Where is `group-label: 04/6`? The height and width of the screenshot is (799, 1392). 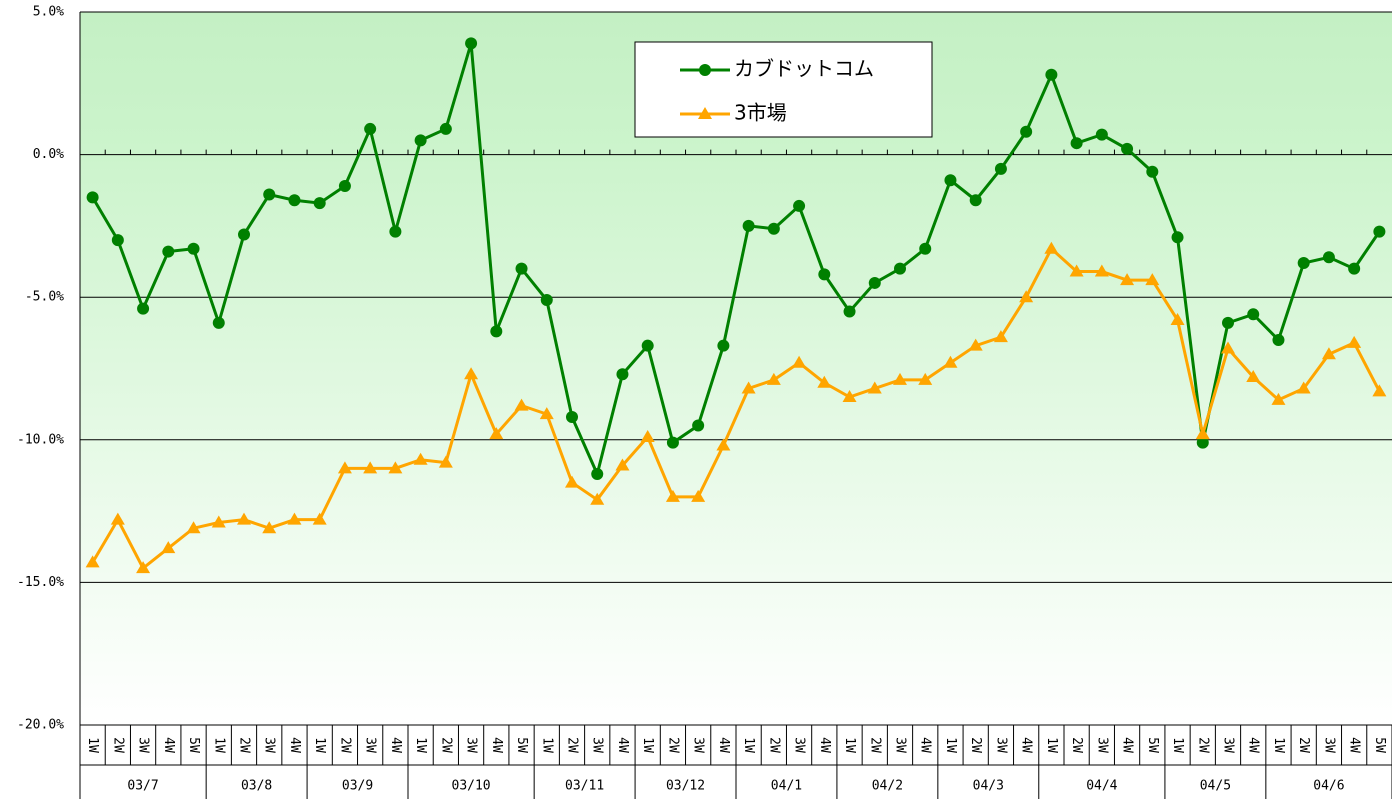
group-label: 04/6 is located at coordinates (1328, 786).